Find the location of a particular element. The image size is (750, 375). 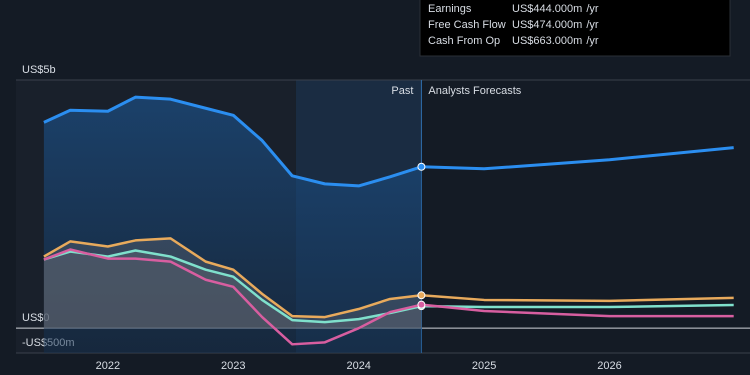

x-tick-label: 2026 is located at coordinates (609, 366).